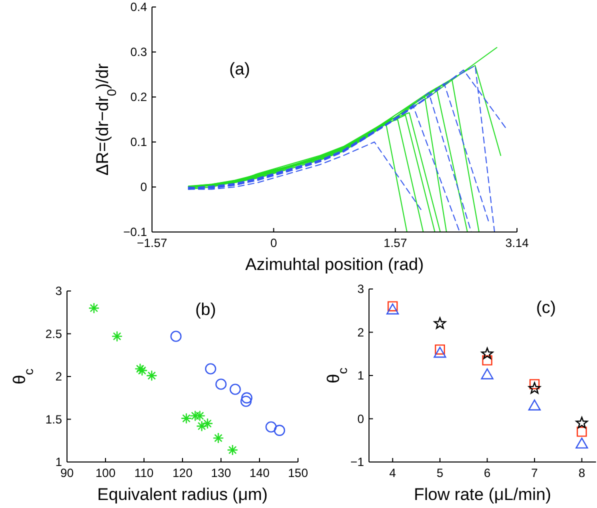 The width and height of the screenshot is (597, 508). What do you see at coordinates (139, 142) in the screenshot?
I see `y-tick-label: 0.1` at bounding box center [139, 142].